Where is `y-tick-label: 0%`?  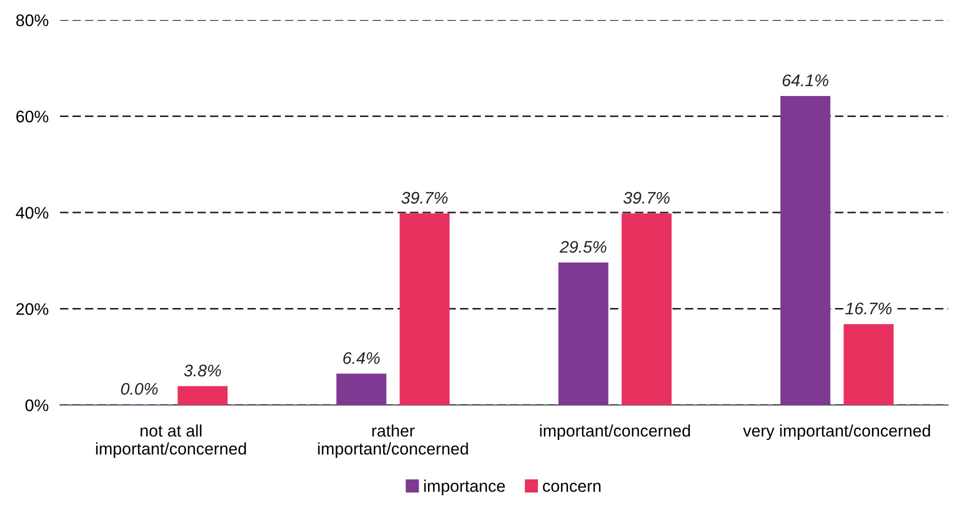
y-tick-label: 0% is located at coordinates (36, 405).